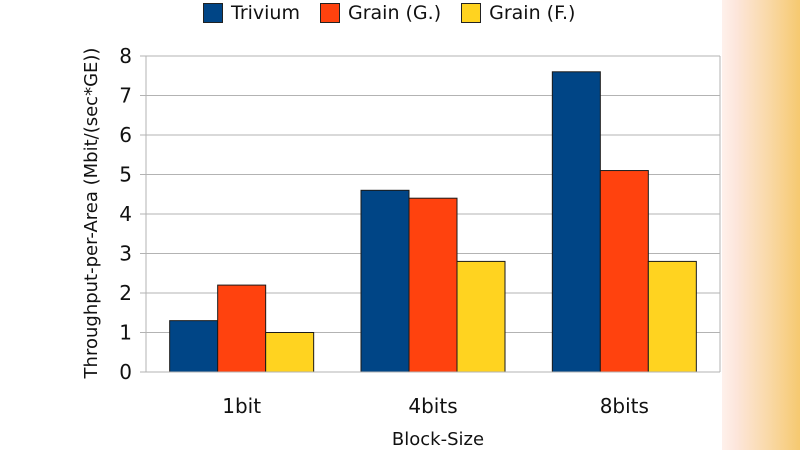  I want to click on y-axis-label: Throughput-per-Area (Mbit/(sec*GE)), so click(91, 214).